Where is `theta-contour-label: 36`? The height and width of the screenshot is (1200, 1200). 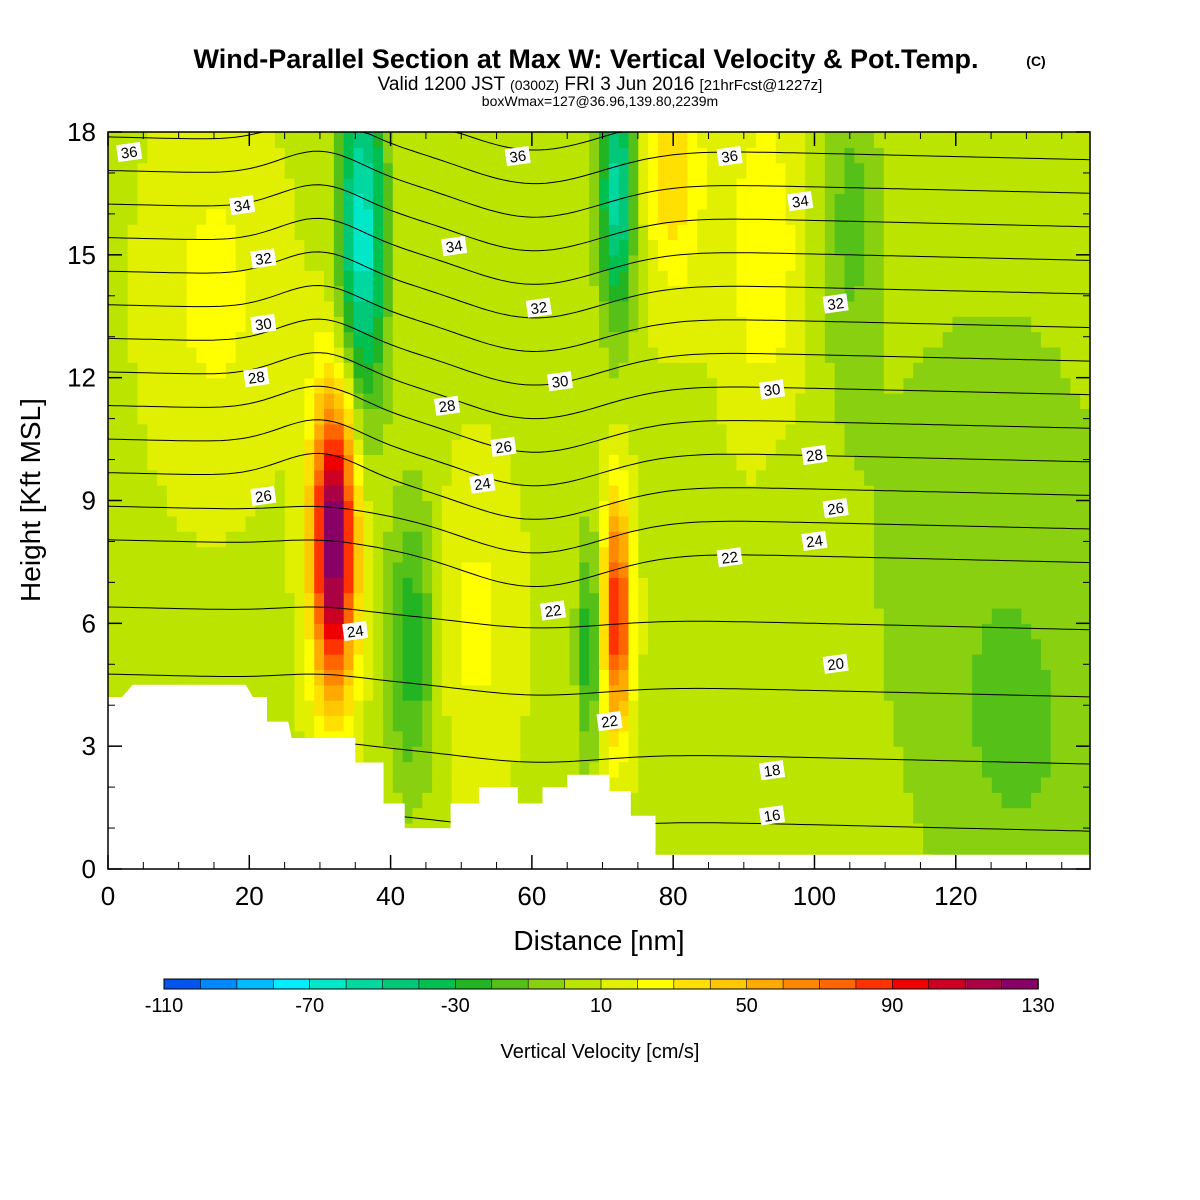 theta-contour-label: 36 is located at coordinates (729, 156).